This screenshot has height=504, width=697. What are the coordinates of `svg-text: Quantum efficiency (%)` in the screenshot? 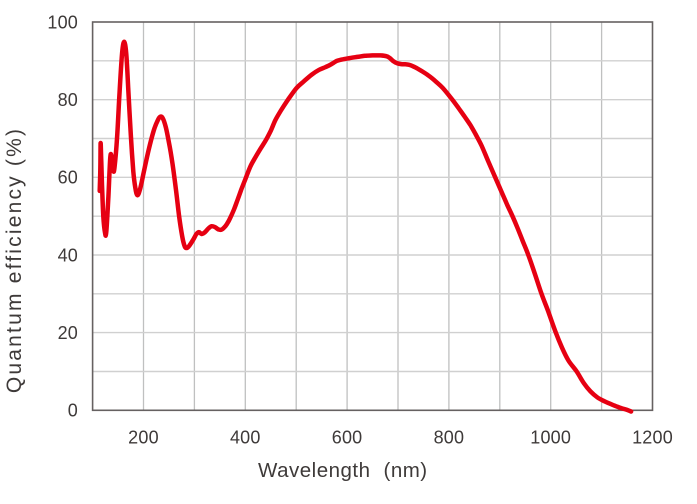 It's located at (14, 260).